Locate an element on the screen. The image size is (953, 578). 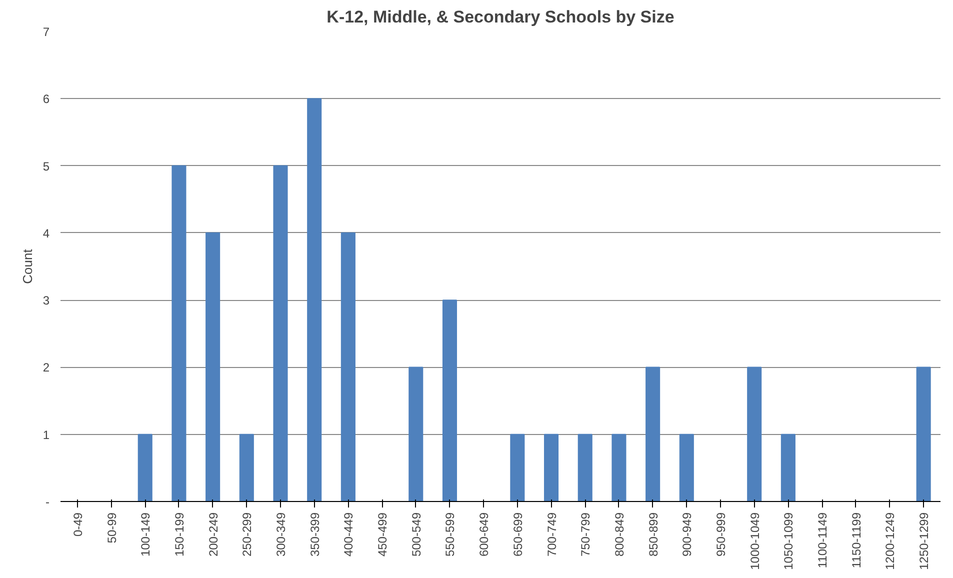
x-tick-label: 1200-1249 is located at coordinates (890, 541).